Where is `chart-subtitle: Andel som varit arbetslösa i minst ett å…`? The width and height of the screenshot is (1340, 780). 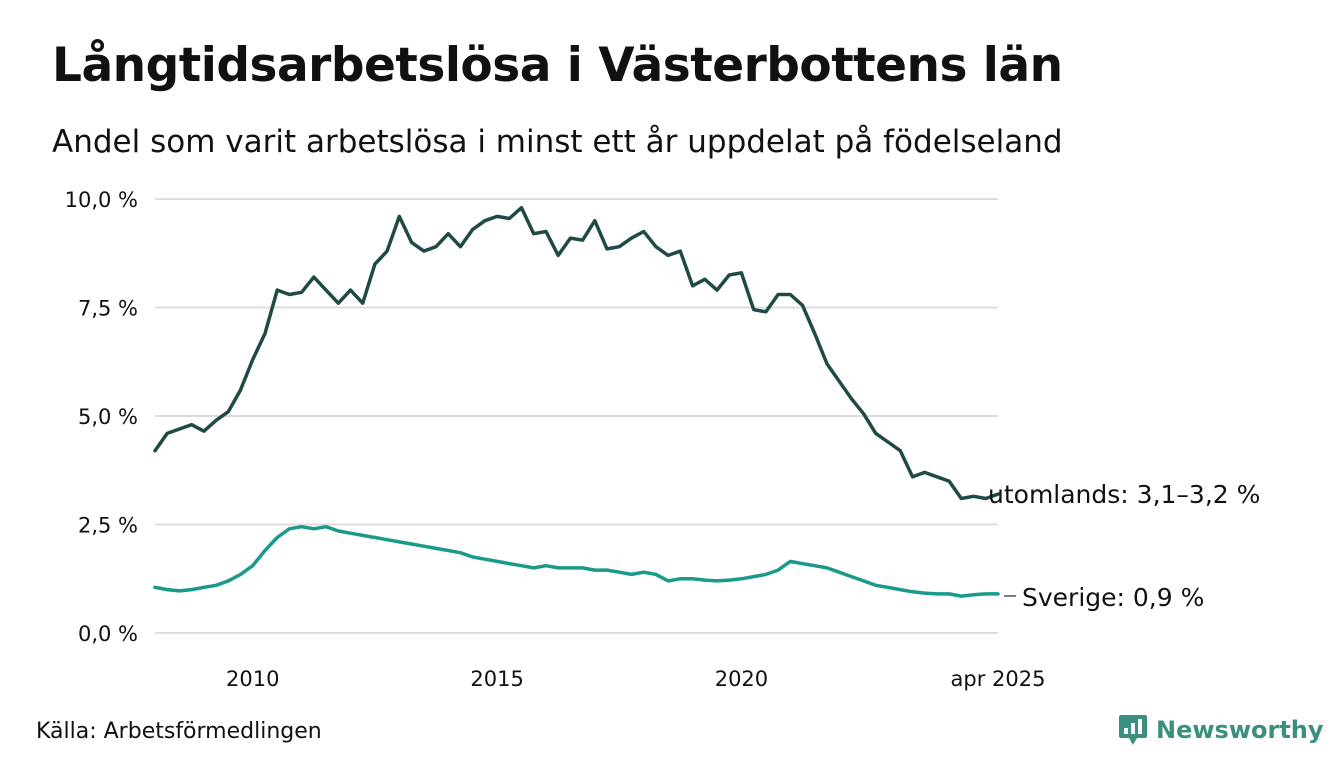 chart-subtitle: Andel som varit arbetslösa i minst ett å… is located at coordinates (557, 142).